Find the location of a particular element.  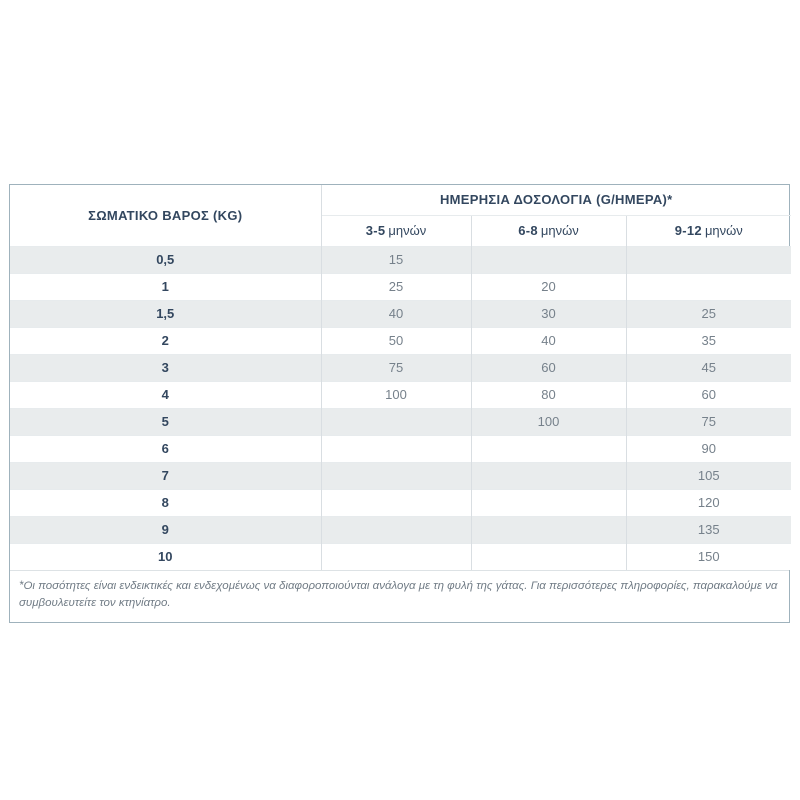

dosage-cell: 35 is located at coordinates (708, 340).